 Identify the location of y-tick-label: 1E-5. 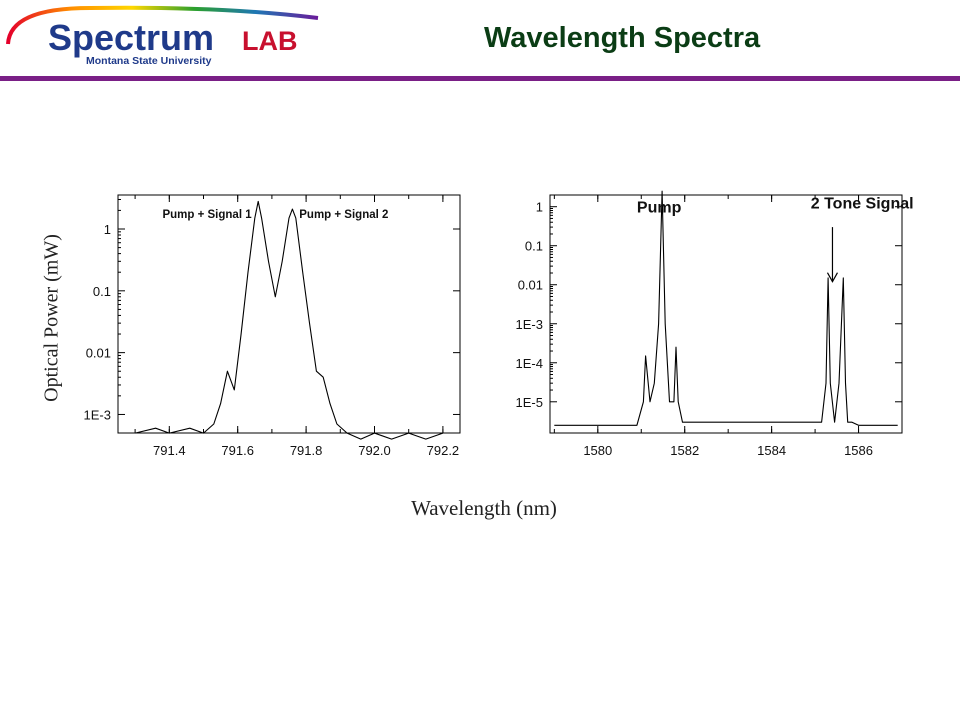
(529, 402).